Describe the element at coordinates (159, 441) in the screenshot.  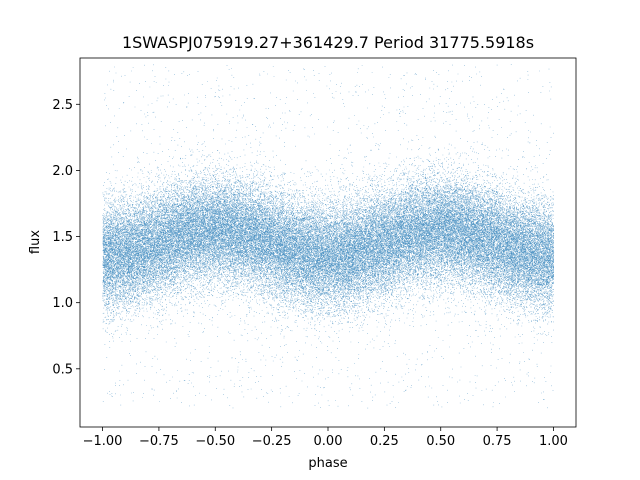
I see `x-tick-label: −0.75` at that location.